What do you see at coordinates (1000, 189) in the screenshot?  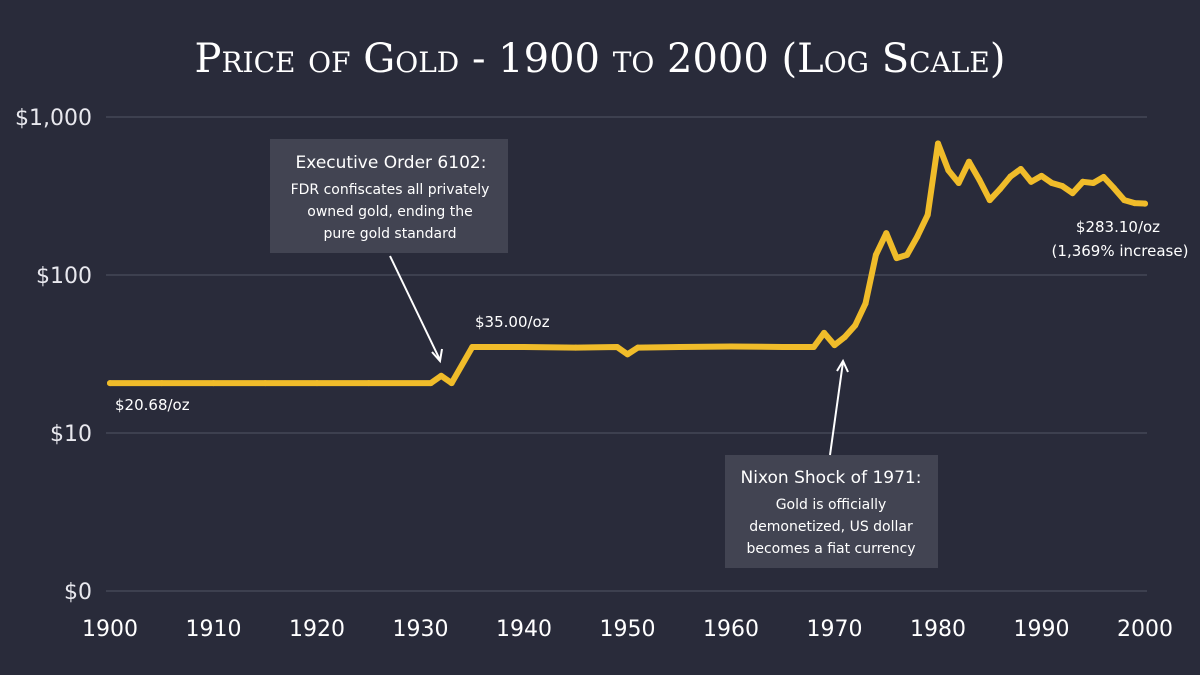 I see `data-point-1986` at bounding box center [1000, 189].